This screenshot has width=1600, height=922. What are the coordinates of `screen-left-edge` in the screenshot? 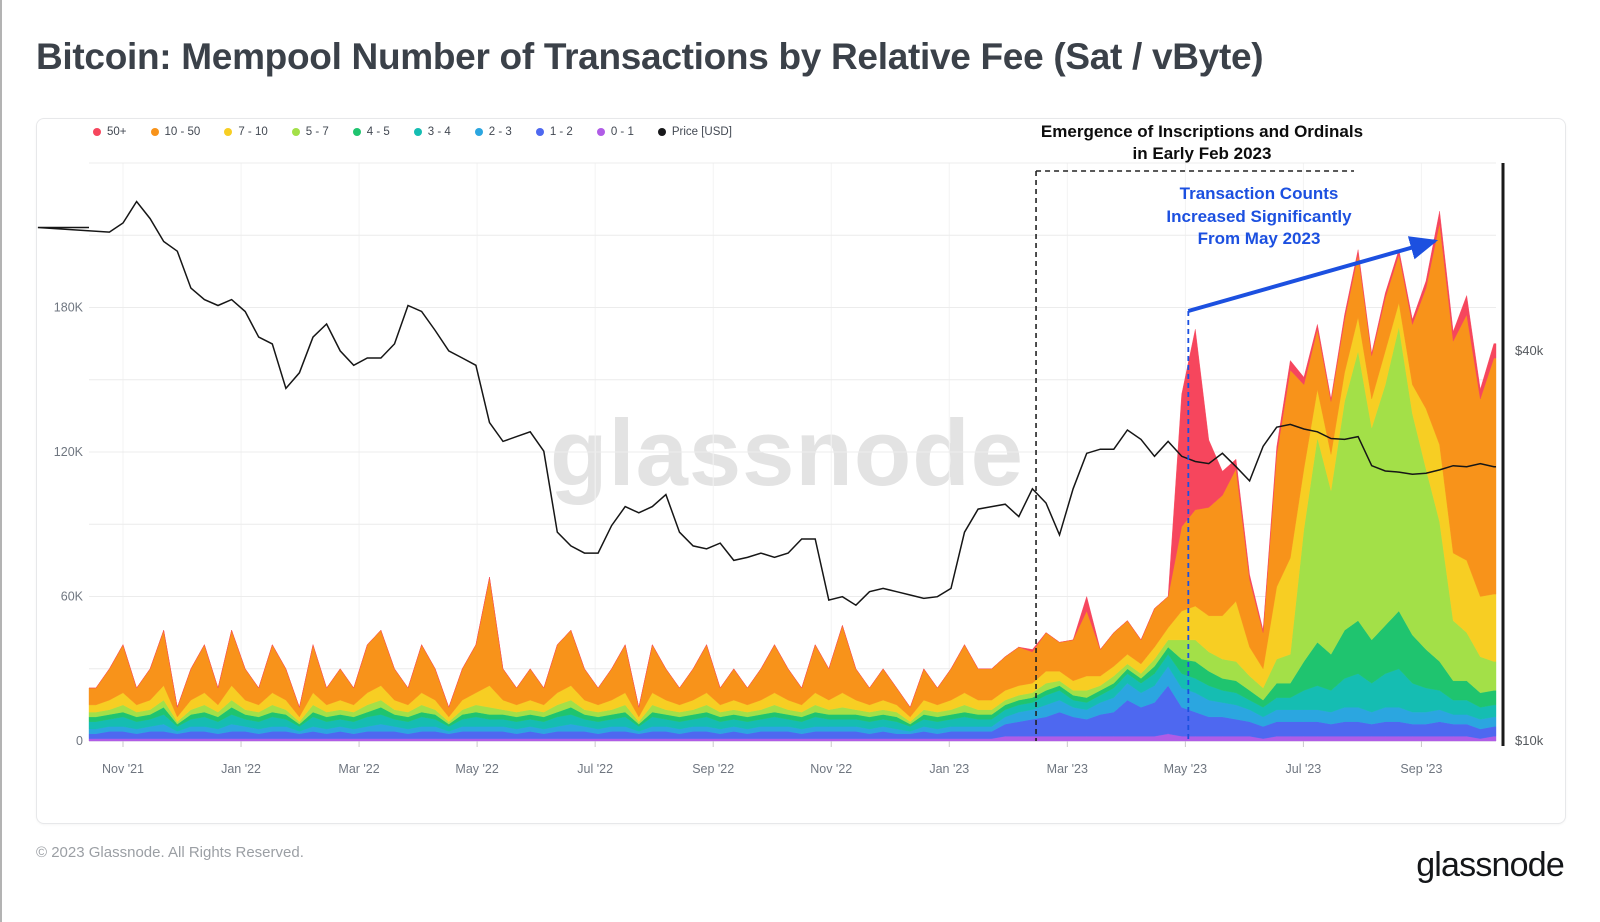 It's located at (1, 461).